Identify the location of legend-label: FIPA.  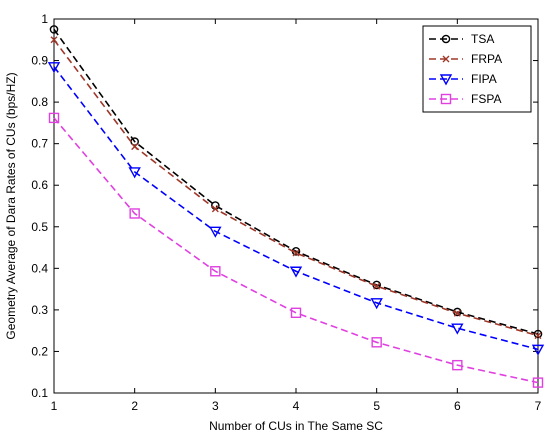
(484, 79).